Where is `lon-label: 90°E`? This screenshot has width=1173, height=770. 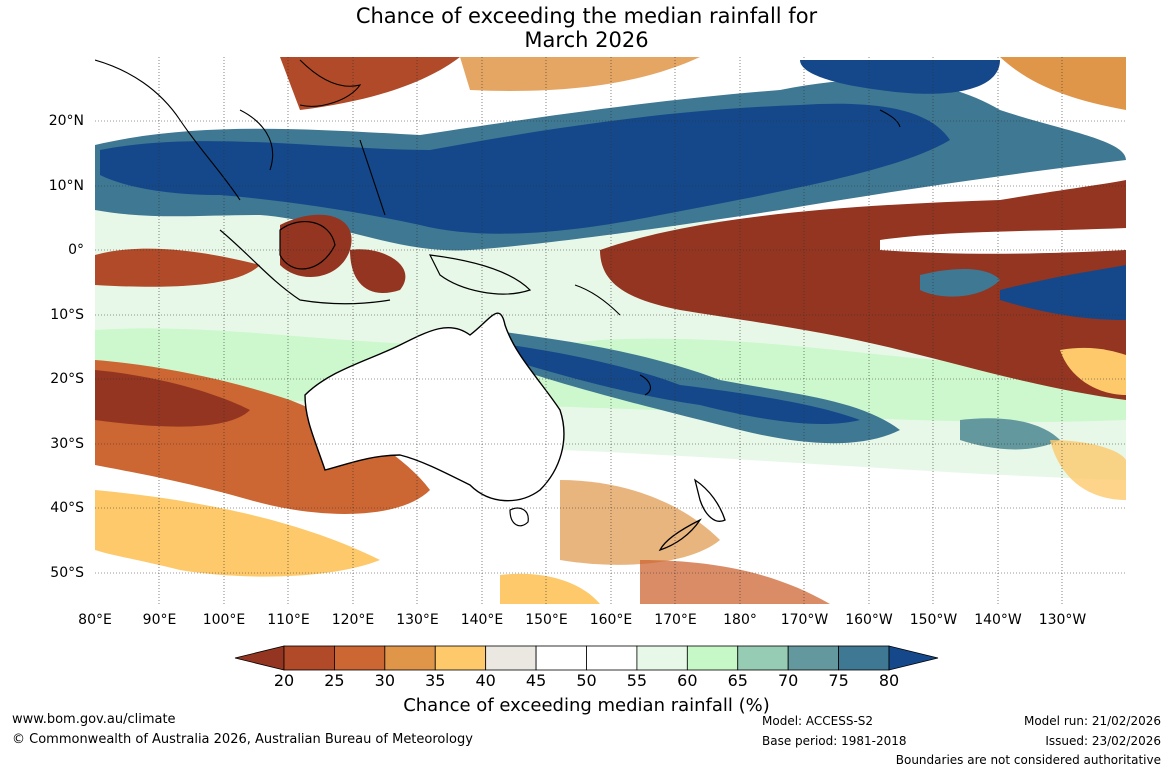 lon-label: 90°E is located at coordinates (159, 620).